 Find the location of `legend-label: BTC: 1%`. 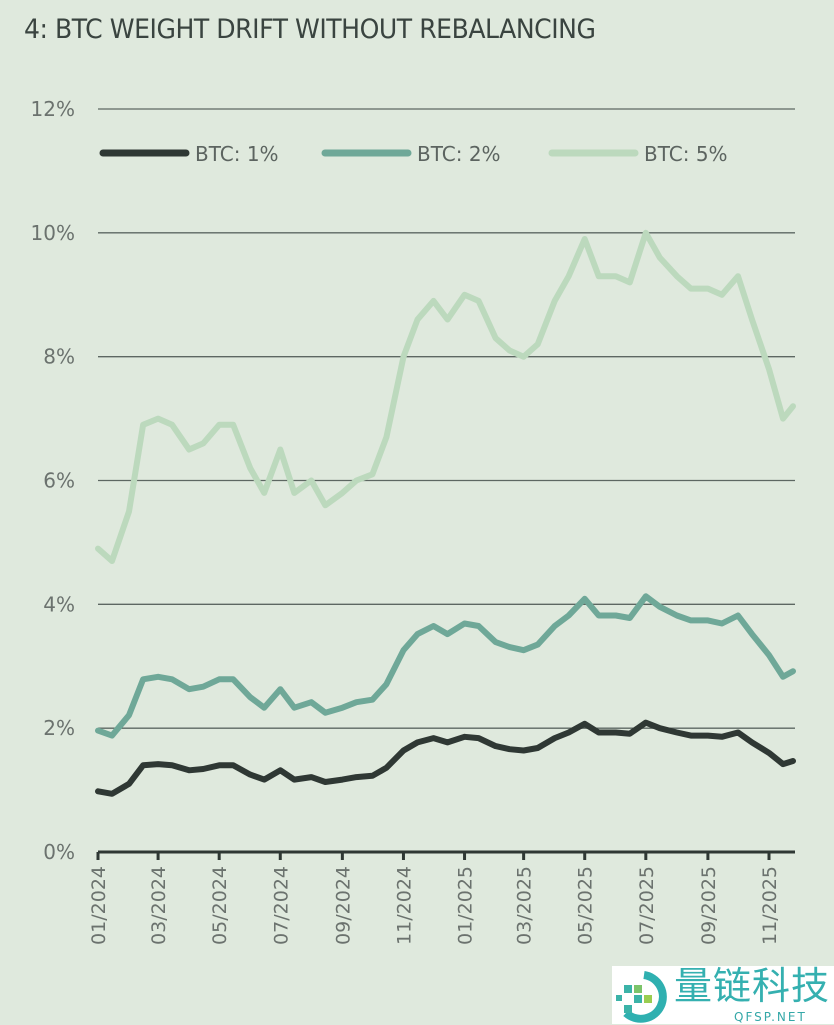

legend-label: BTC: 1% is located at coordinates (237, 154).